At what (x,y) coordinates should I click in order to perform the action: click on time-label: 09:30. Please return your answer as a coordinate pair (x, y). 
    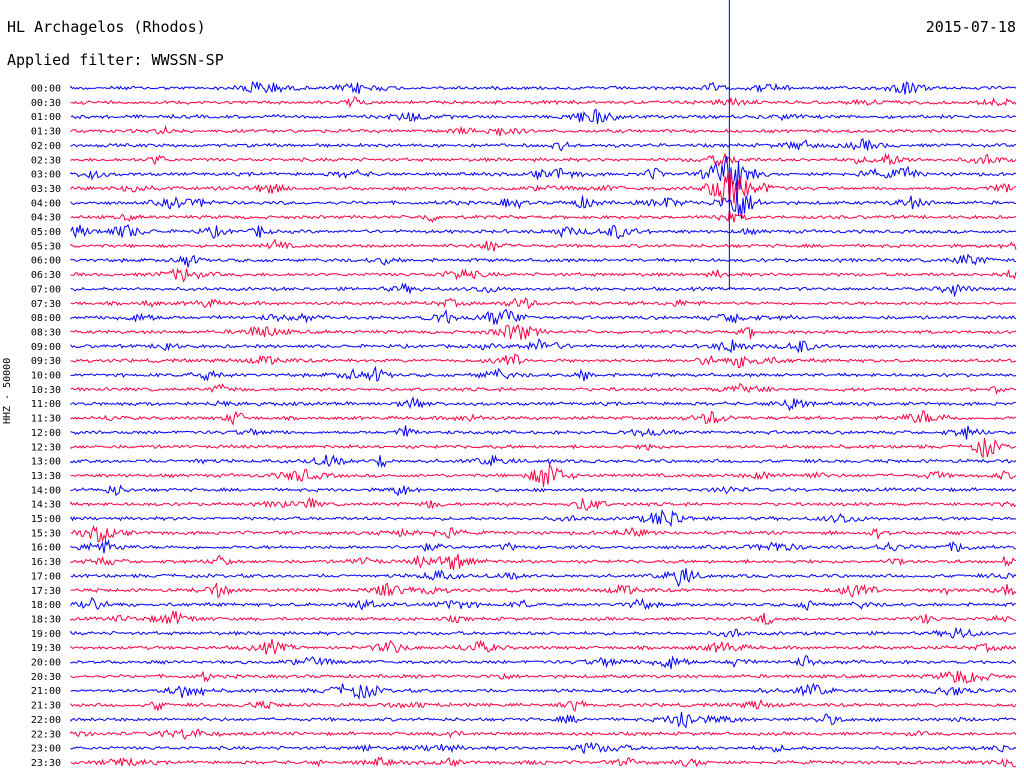
    Looking at the image, I should click on (46, 361).